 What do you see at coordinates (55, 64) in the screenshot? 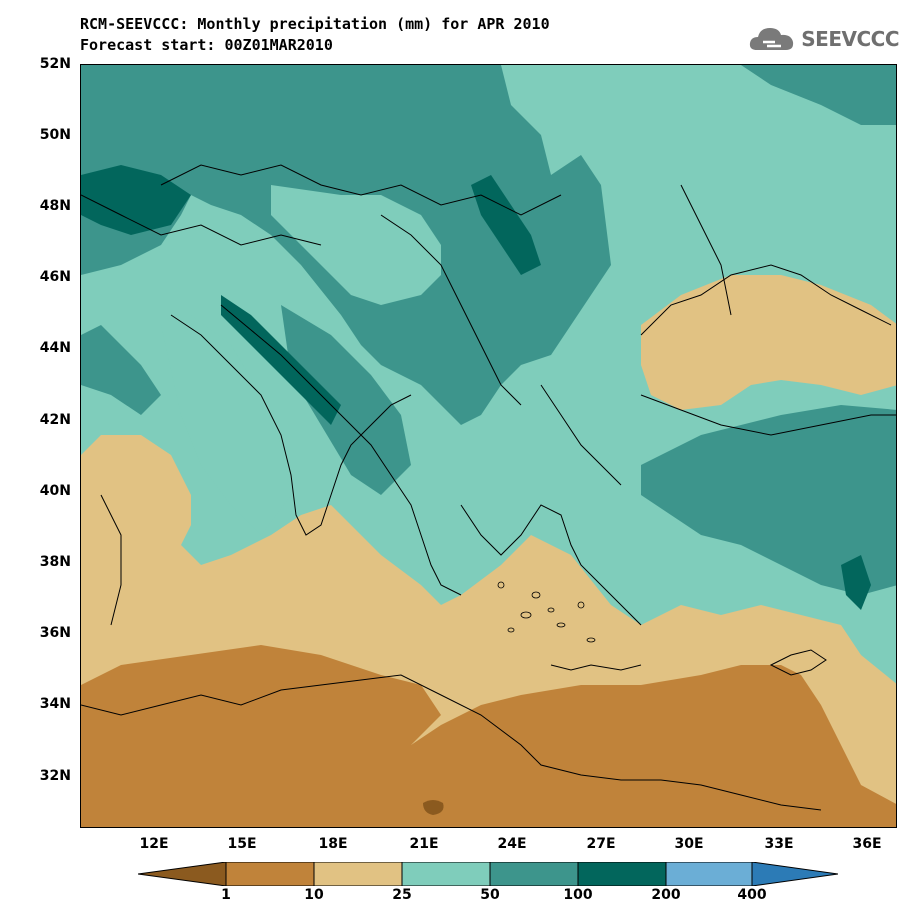
I see `lat-label-52n: 52N` at bounding box center [55, 64].